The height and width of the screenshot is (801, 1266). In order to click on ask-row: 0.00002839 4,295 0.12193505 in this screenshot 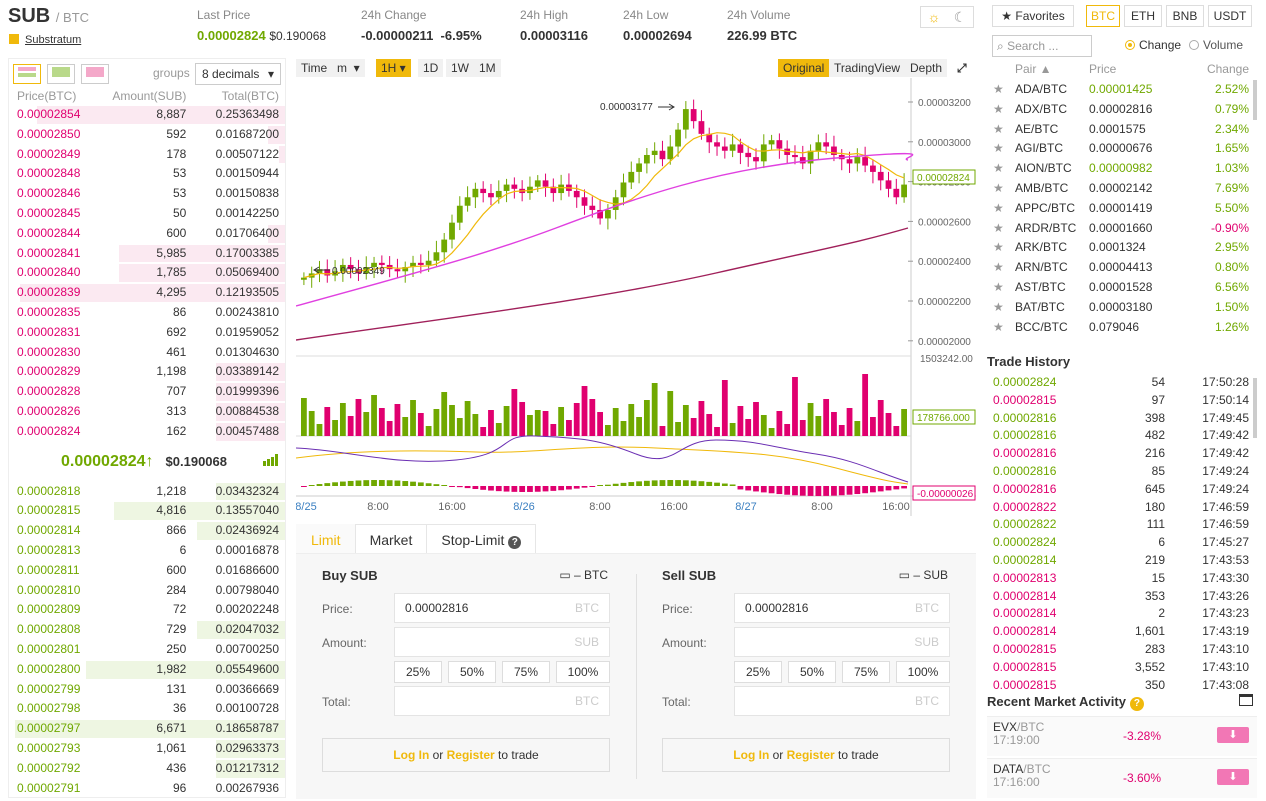, I will do `click(147, 293)`.